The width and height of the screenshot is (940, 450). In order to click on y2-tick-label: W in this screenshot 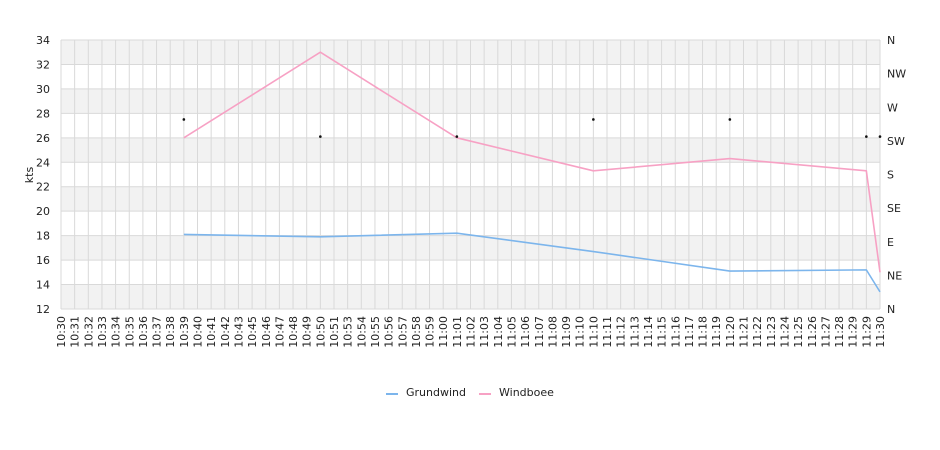, I will do `click(892, 107)`.